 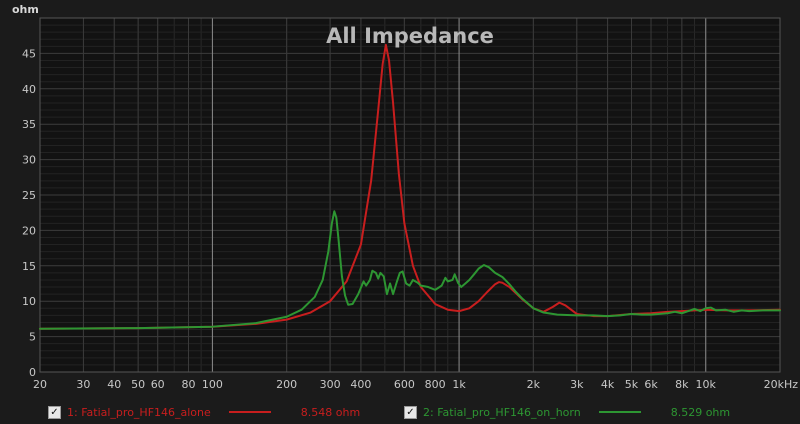 What do you see at coordinates (29, 195) in the screenshot?
I see `y-tick-label: 25` at bounding box center [29, 195].